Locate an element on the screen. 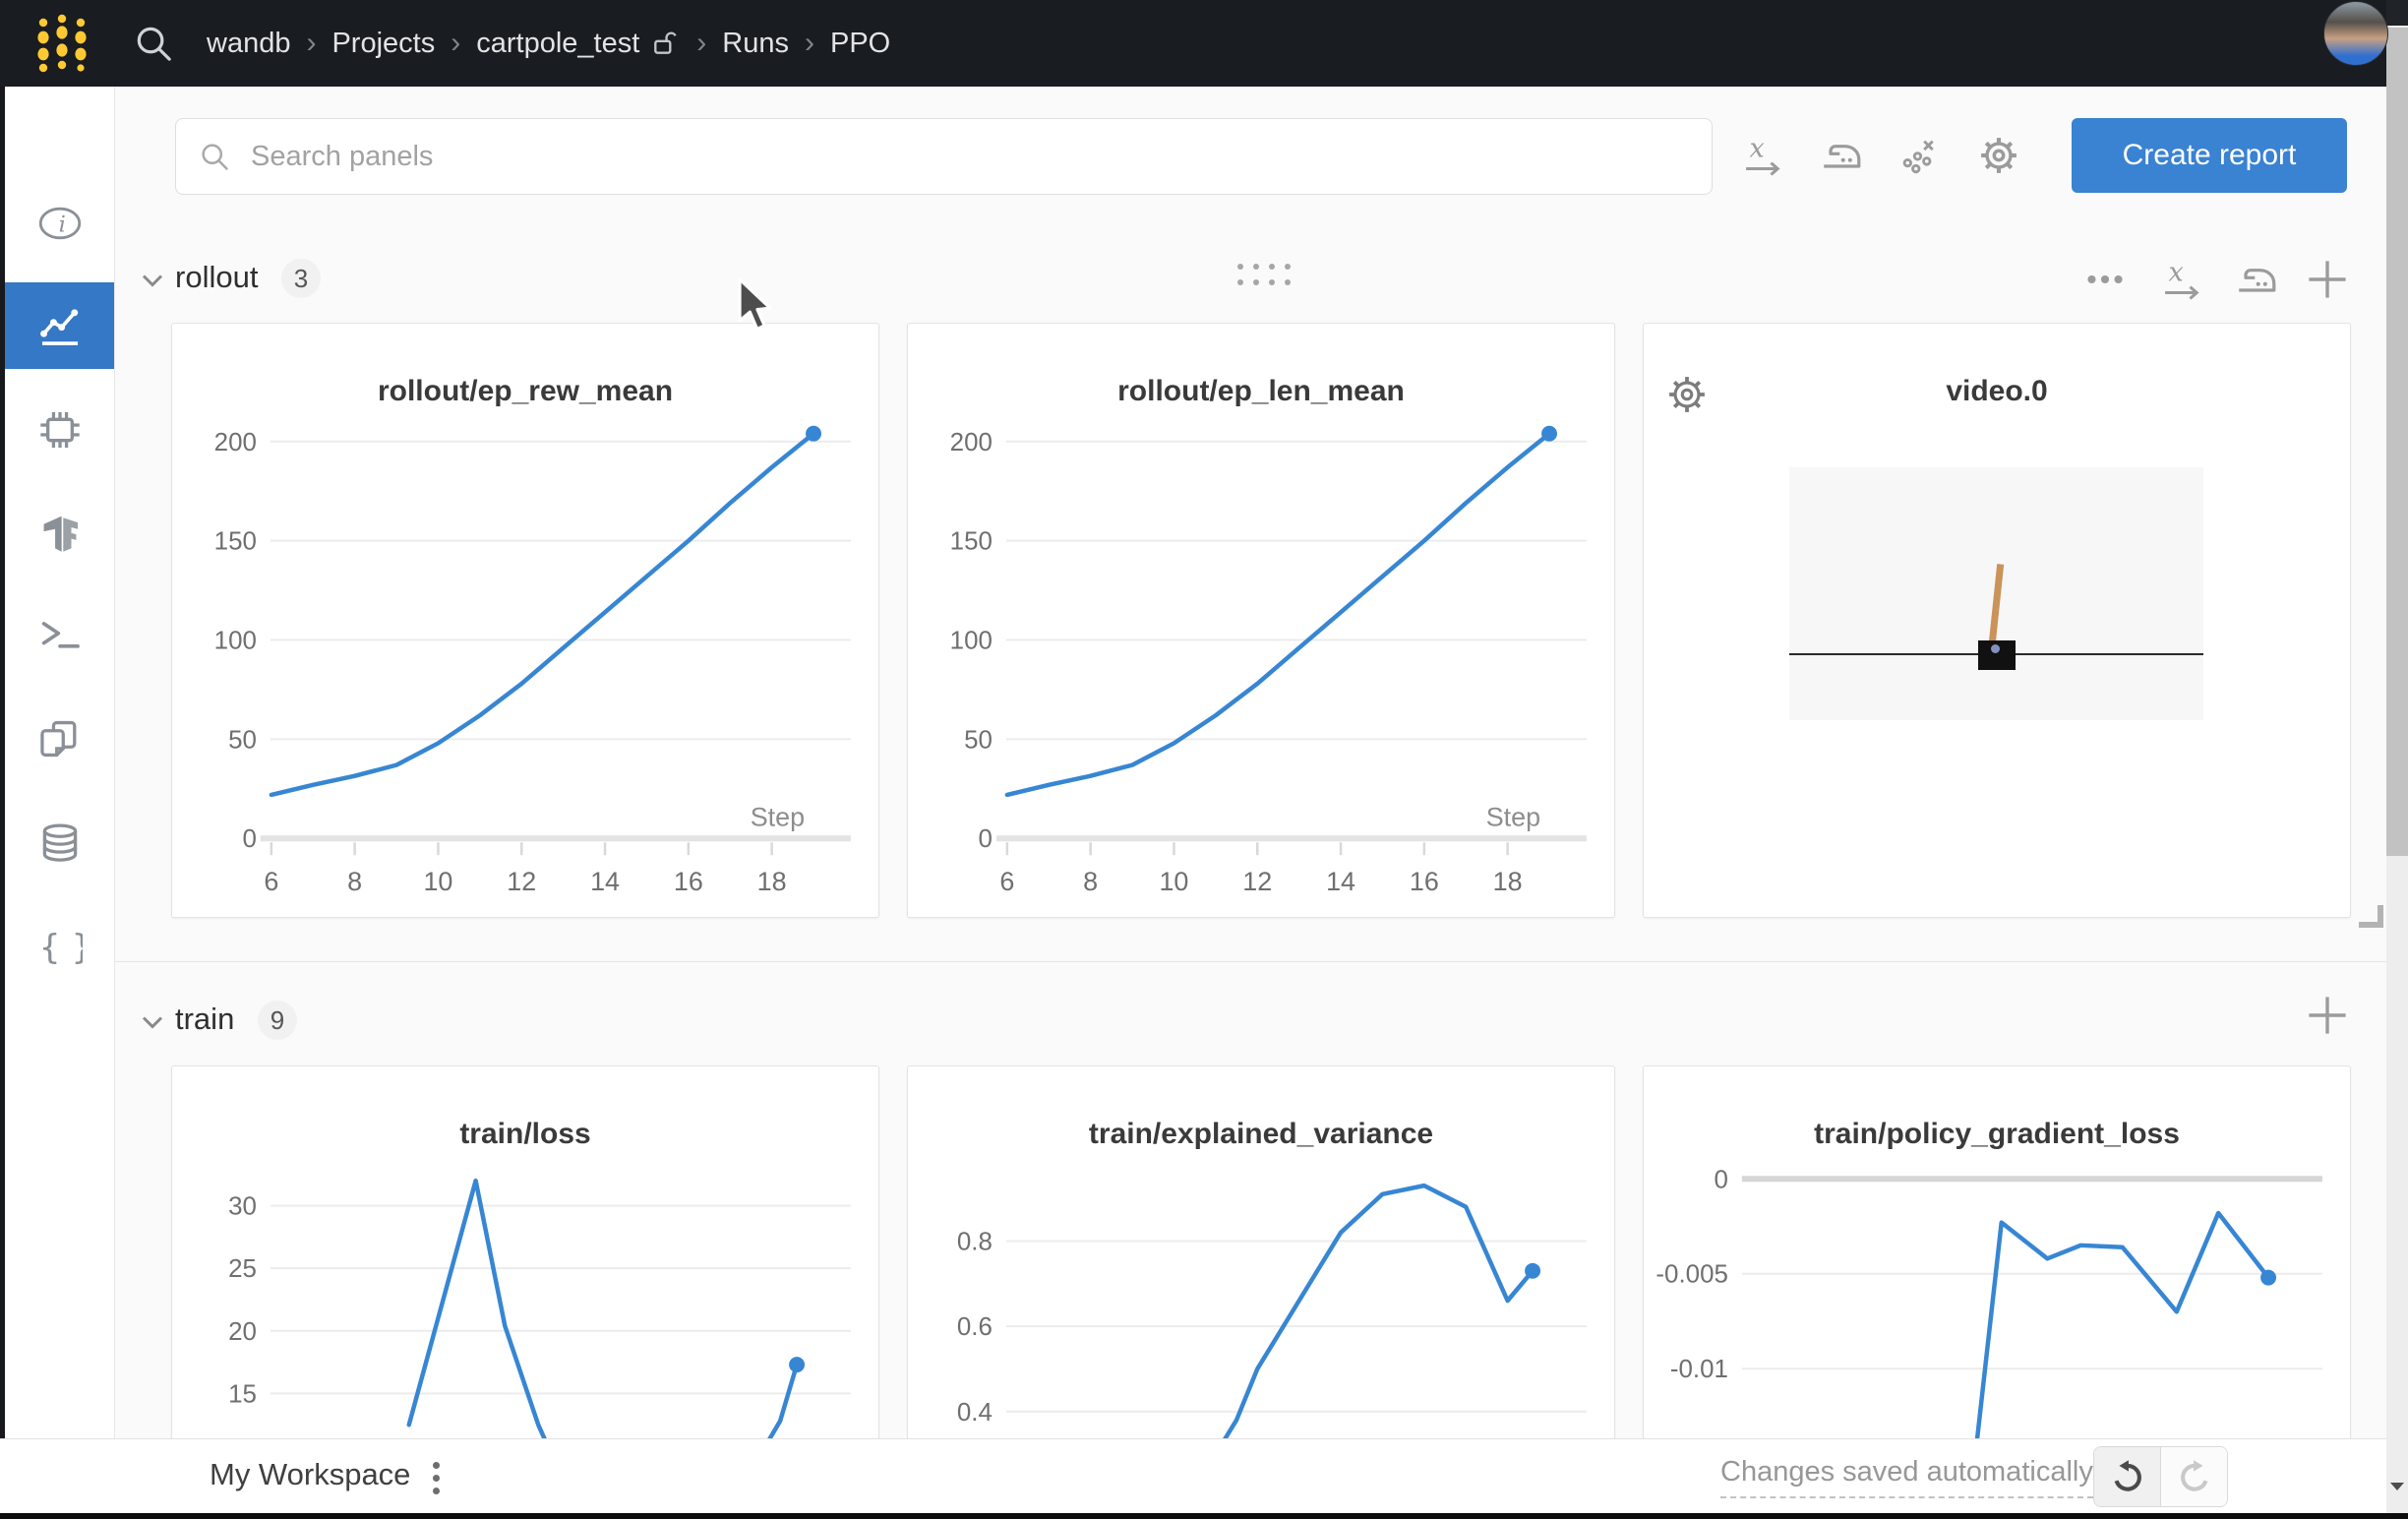 This screenshot has width=2408, height=1519. workspace-menu-kebab-icon is located at coordinates (436, 1478).